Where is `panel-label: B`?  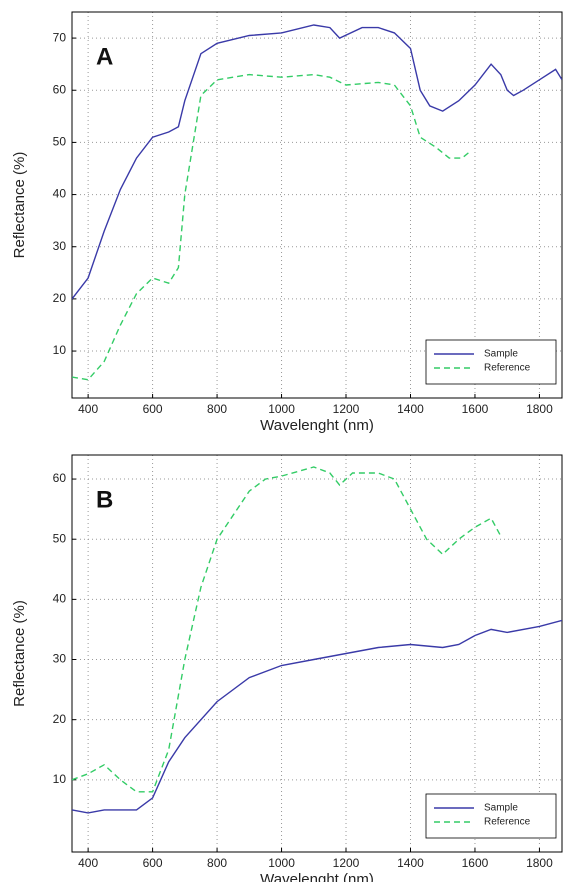 panel-label: B is located at coordinates (104, 499).